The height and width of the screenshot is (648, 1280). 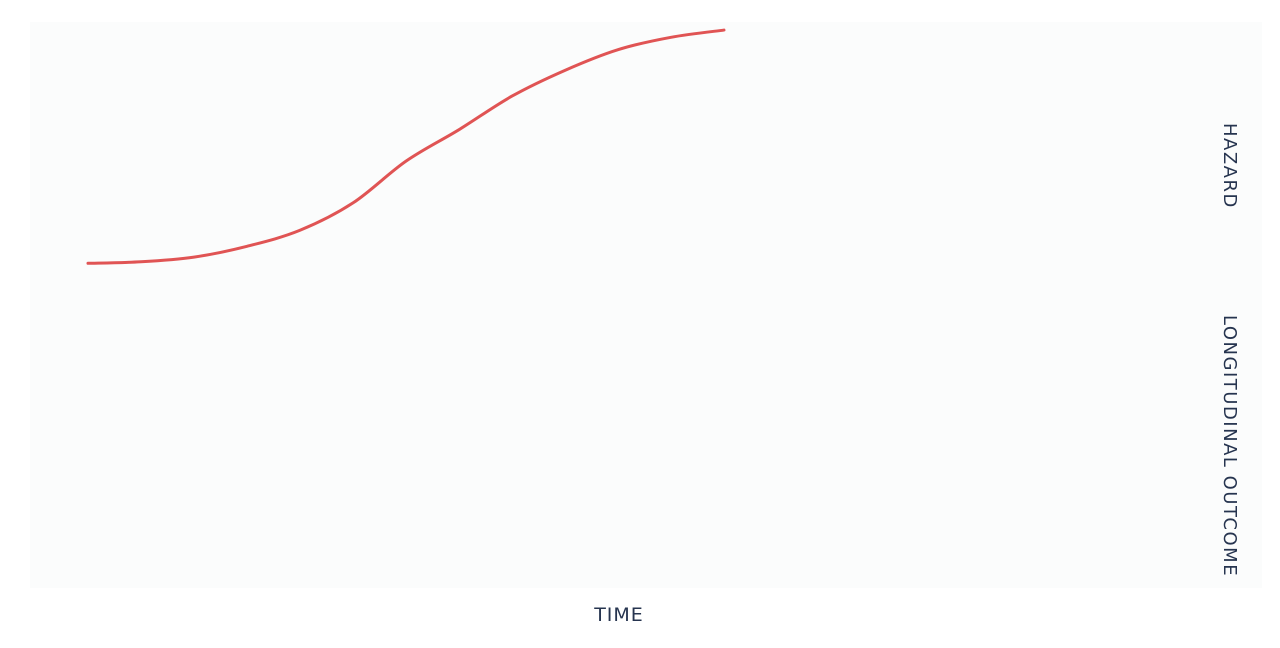 What do you see at coordinates (619, 615) in the screenshot?
I see `x-axis-label: TIME` at bounding box center [619, 615].